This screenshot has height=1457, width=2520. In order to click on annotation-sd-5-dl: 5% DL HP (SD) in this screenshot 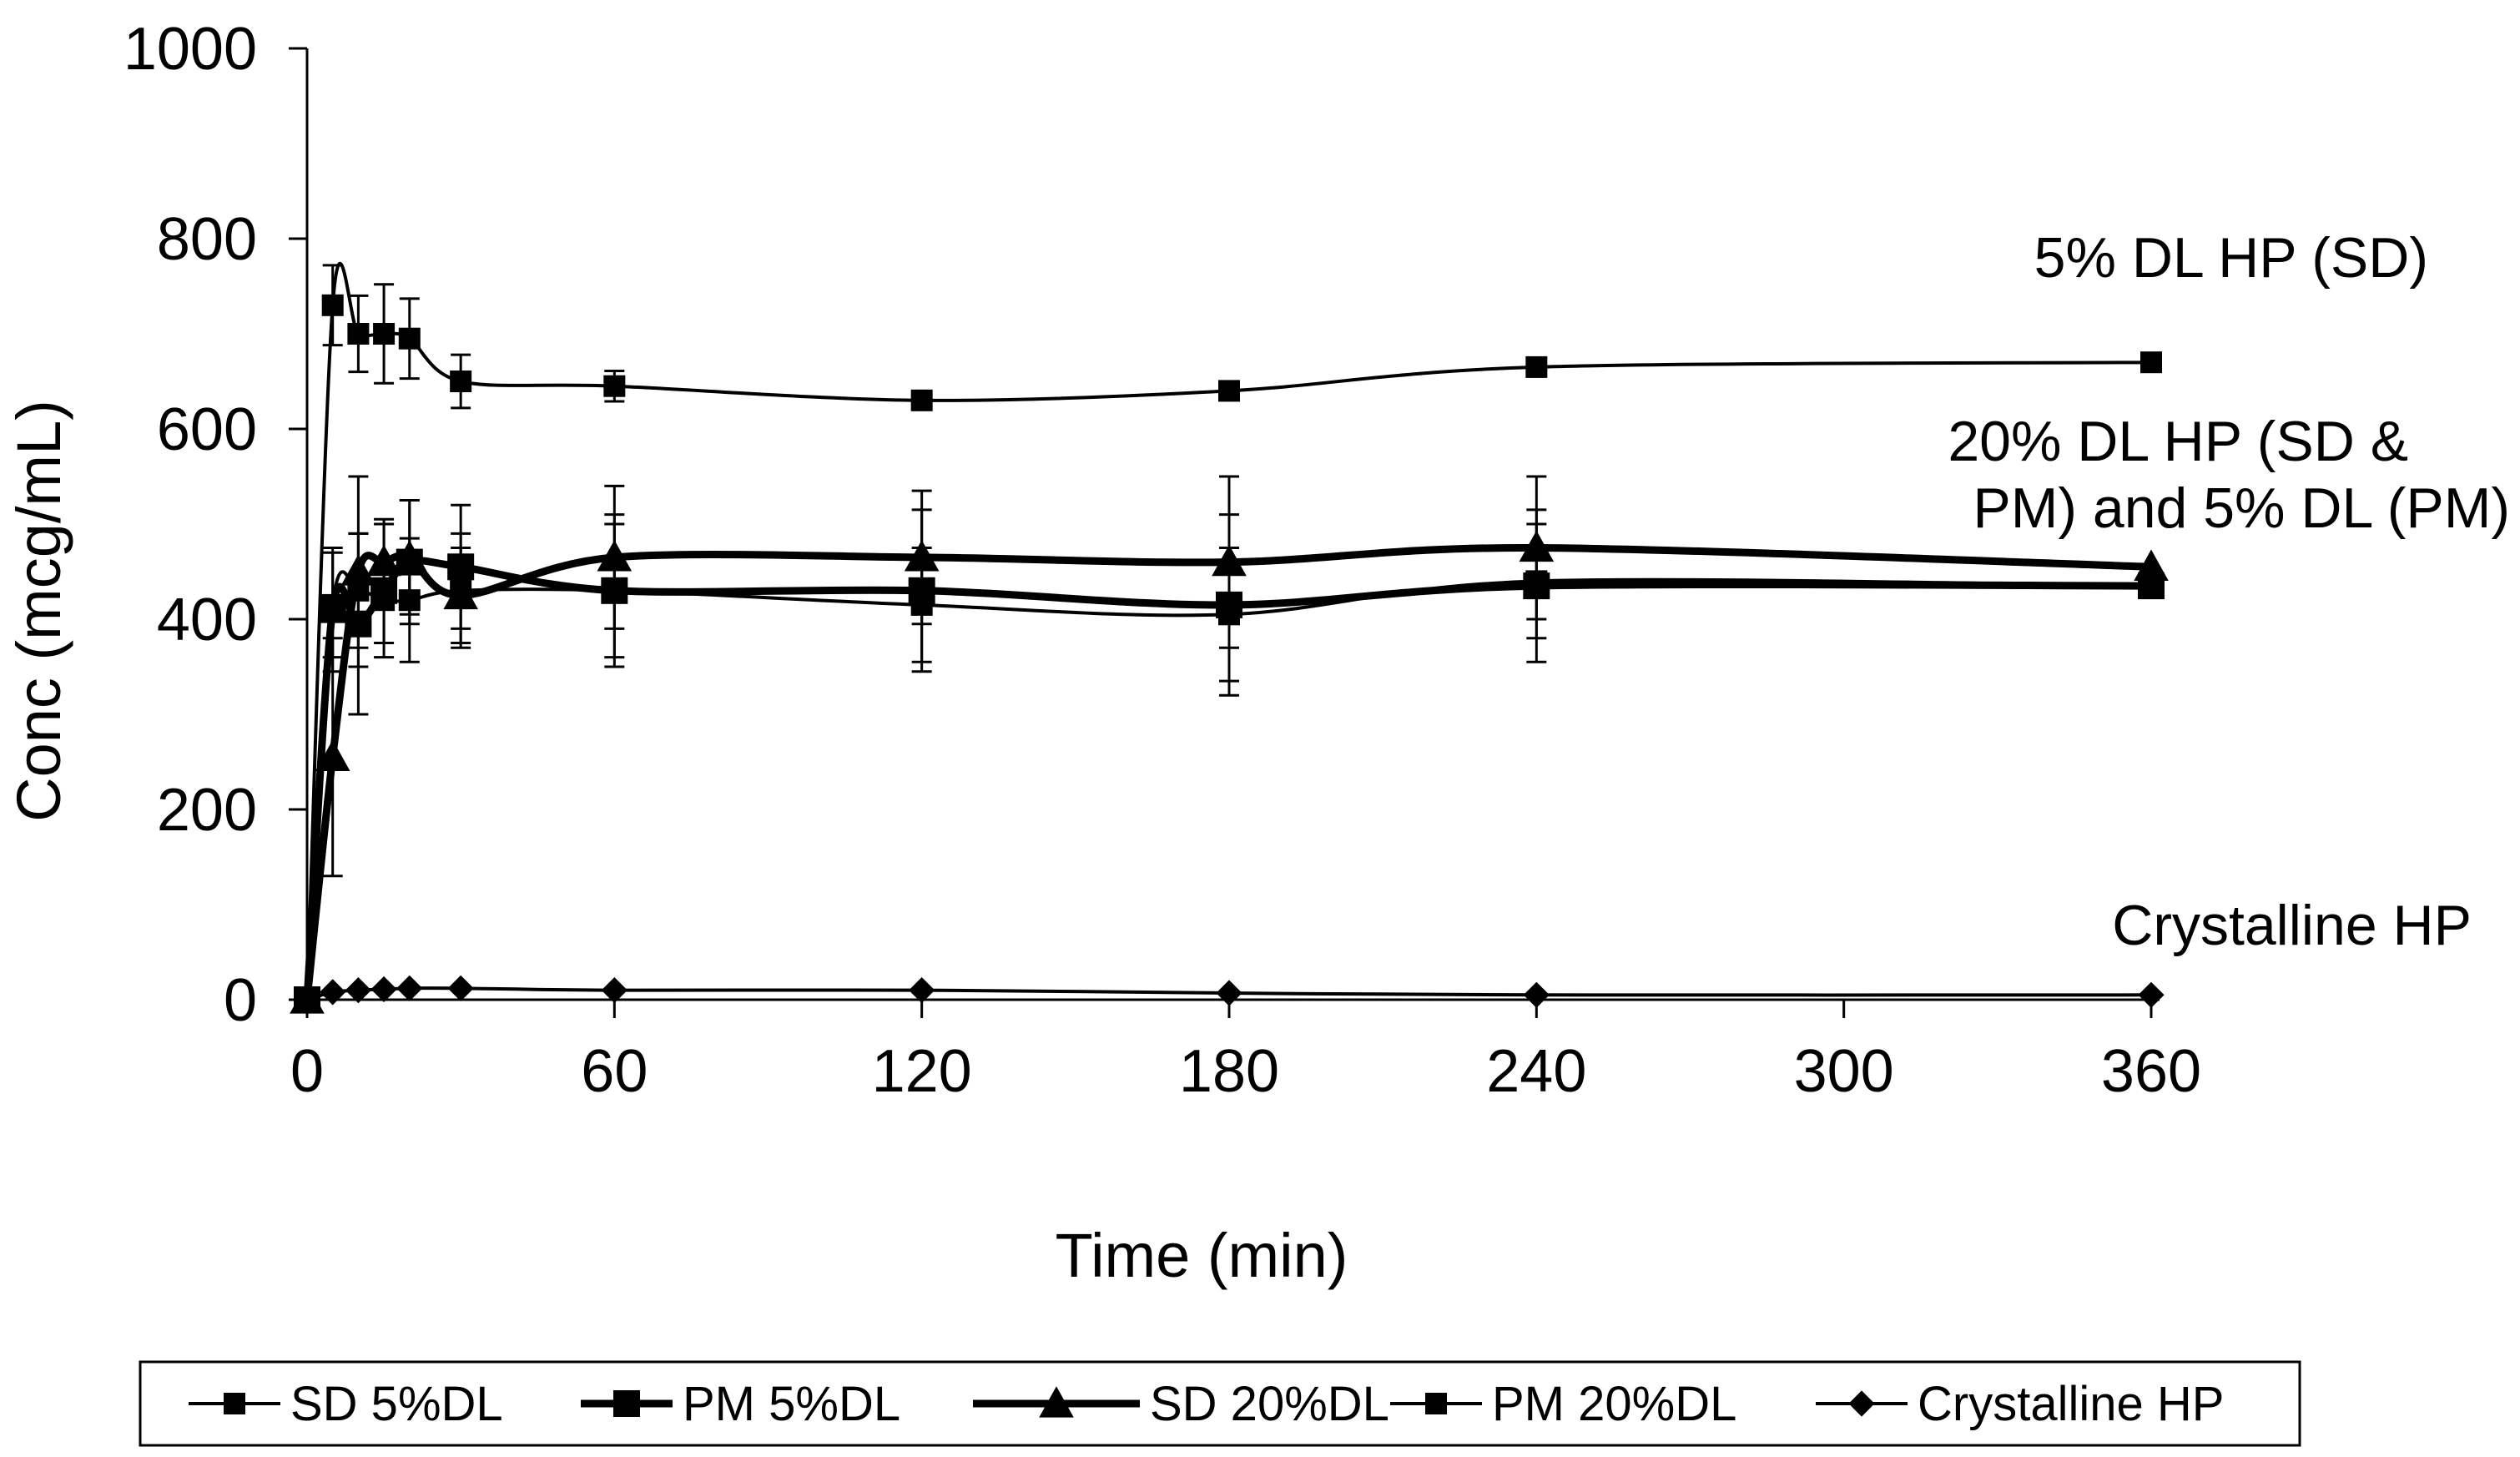, I will do `click(2231, 258)`.